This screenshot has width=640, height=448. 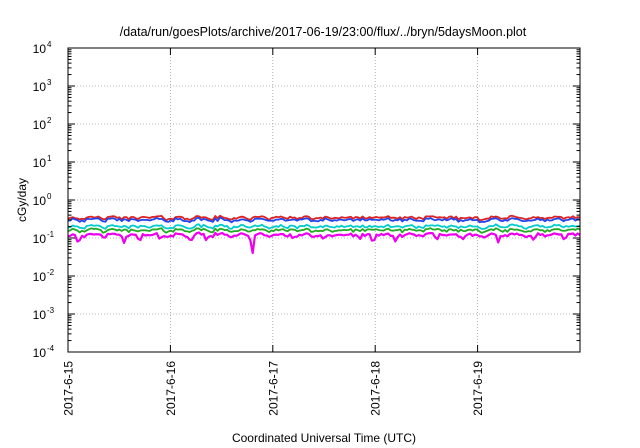 What do you see at coordinates (51, 310) in the screenshot?
I see `y-tick-exponent: -3` at bounding box center [51, 310].